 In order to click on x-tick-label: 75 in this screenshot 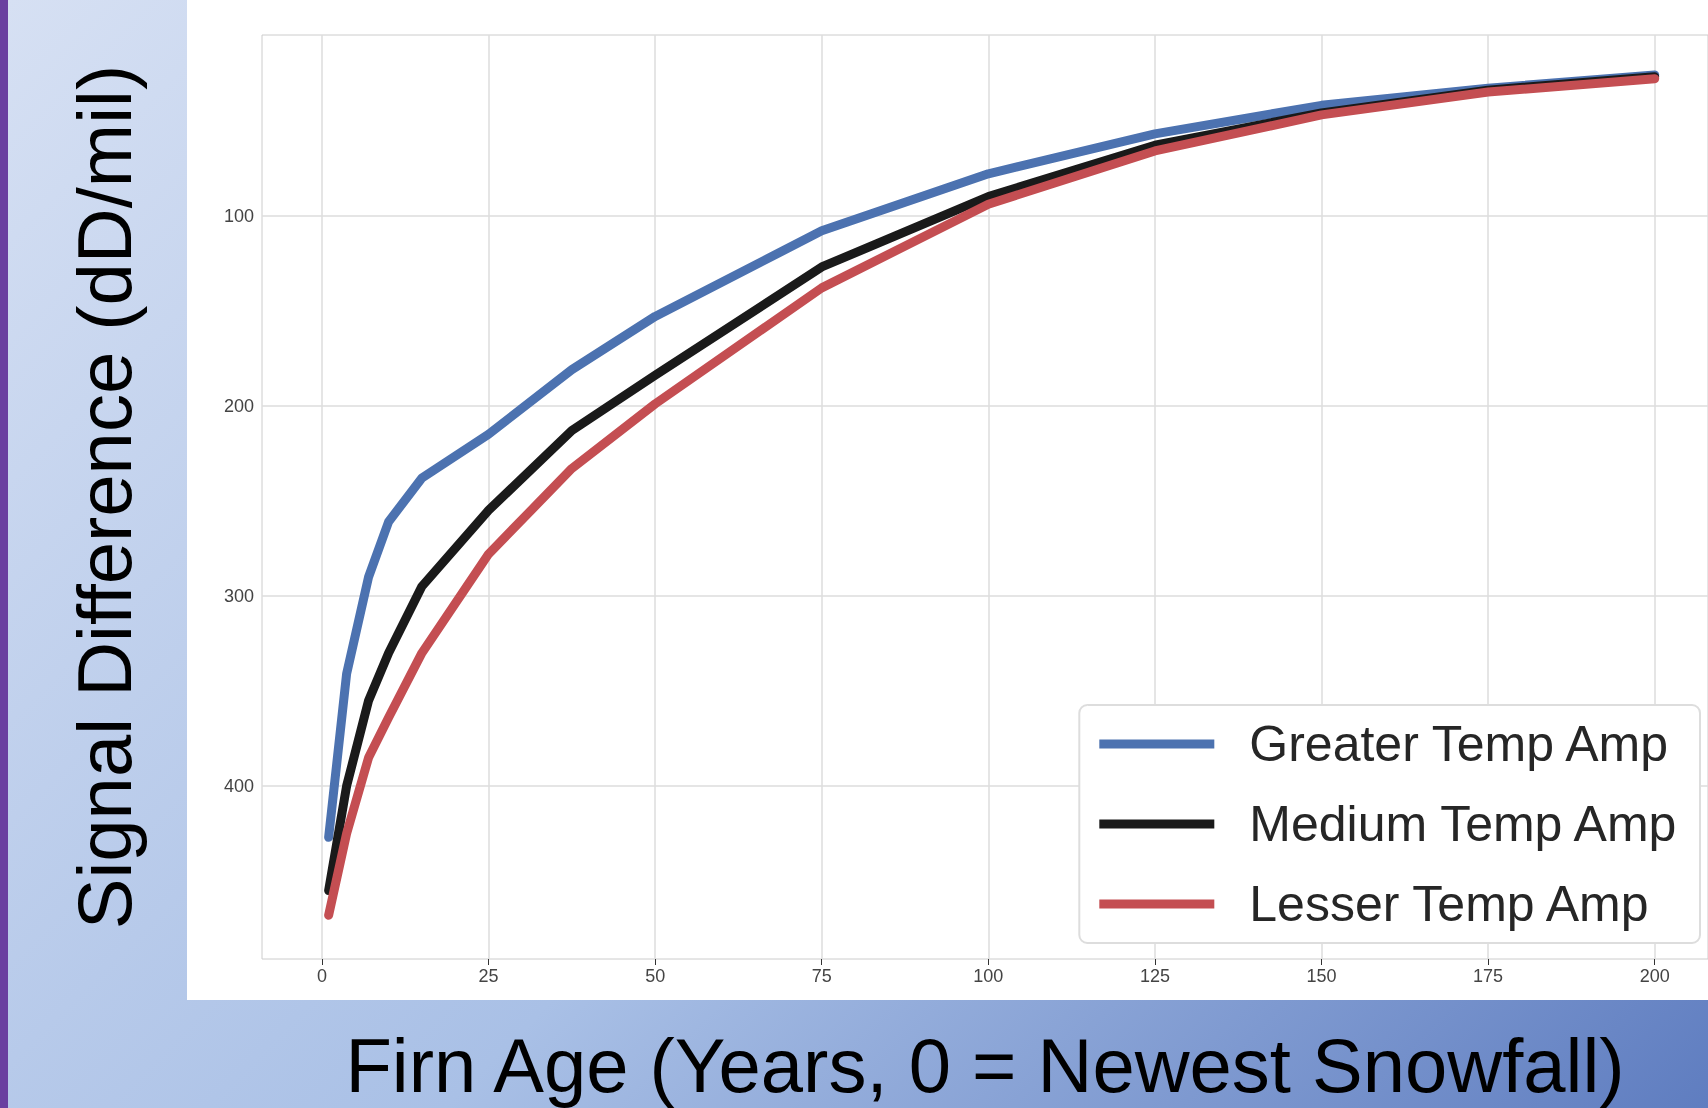, I will do `click(821, 976)`.